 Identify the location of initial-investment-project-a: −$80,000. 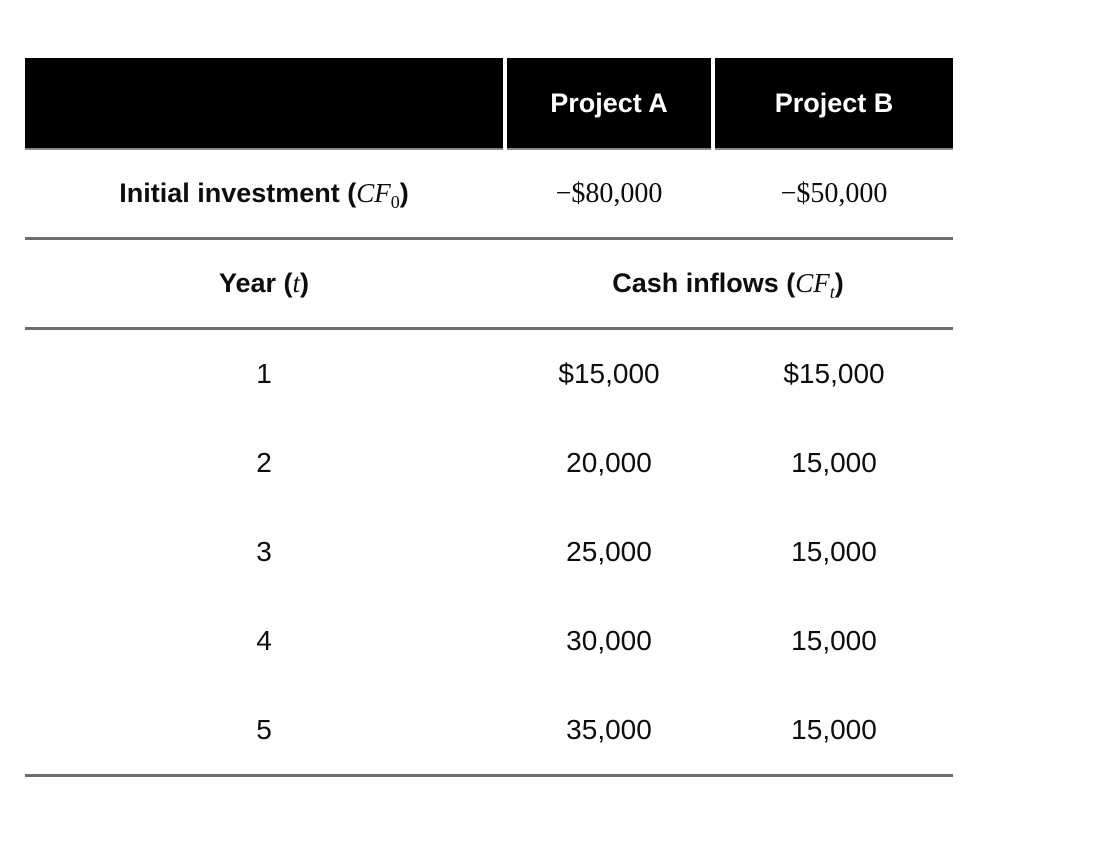
(609, 193).